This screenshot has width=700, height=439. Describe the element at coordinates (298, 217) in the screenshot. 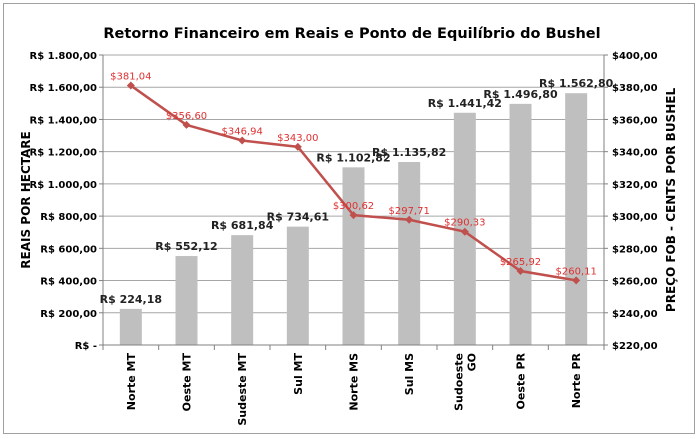

I see `bar-label: R$ 734,61` at that location.